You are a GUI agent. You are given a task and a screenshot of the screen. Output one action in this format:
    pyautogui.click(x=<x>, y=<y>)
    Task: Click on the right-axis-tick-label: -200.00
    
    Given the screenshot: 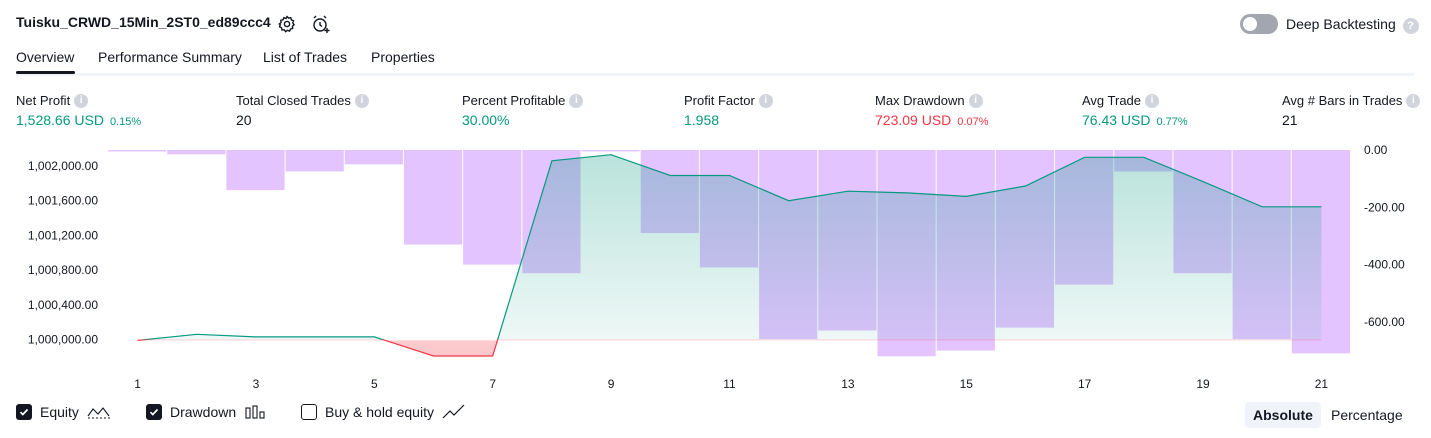 What is the action you would take?
    pyautogui.click(x=1384, y=207)
    